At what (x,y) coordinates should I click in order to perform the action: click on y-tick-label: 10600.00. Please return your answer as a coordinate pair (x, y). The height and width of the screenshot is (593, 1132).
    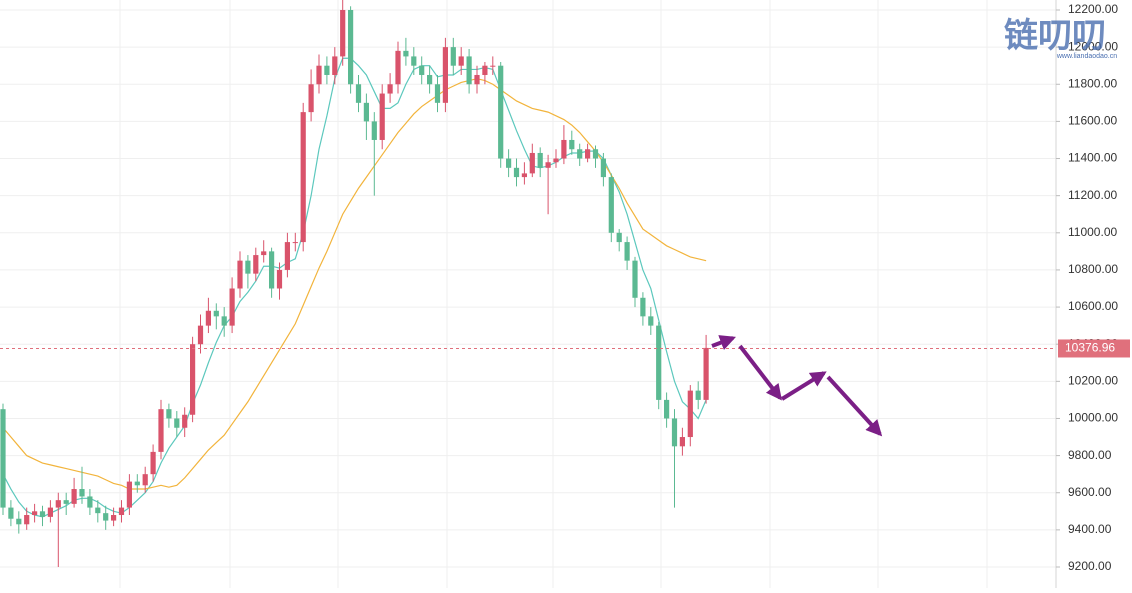
    Looking at the image, I should click on (1093, 306).